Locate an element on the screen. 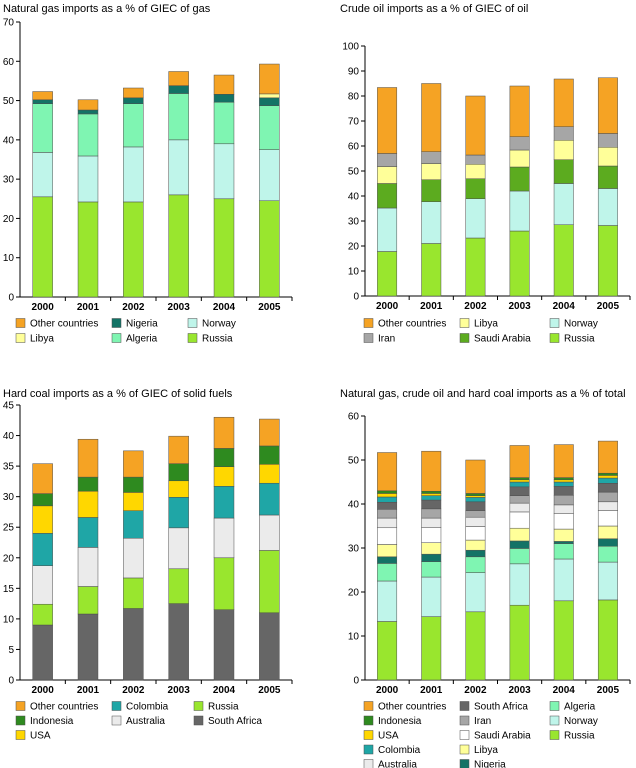  bar-segment-algeria-2000 is located at coordinates (387, 572).